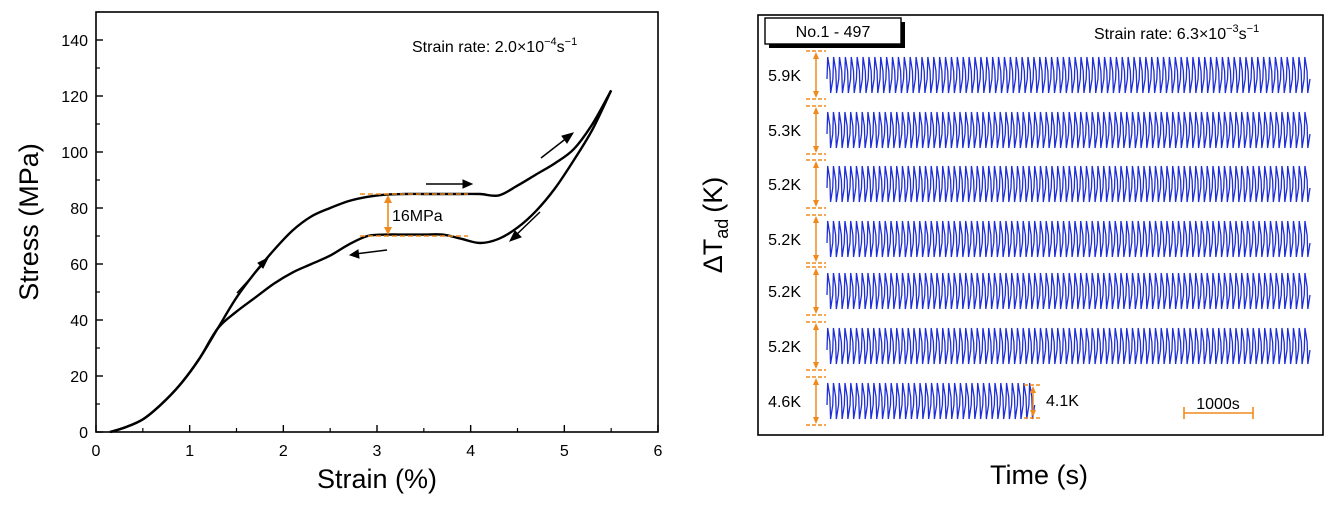  Describe the element at coordinates (83, 433) in the screenshot. I see `left-y-tick-label: 0` at that location.